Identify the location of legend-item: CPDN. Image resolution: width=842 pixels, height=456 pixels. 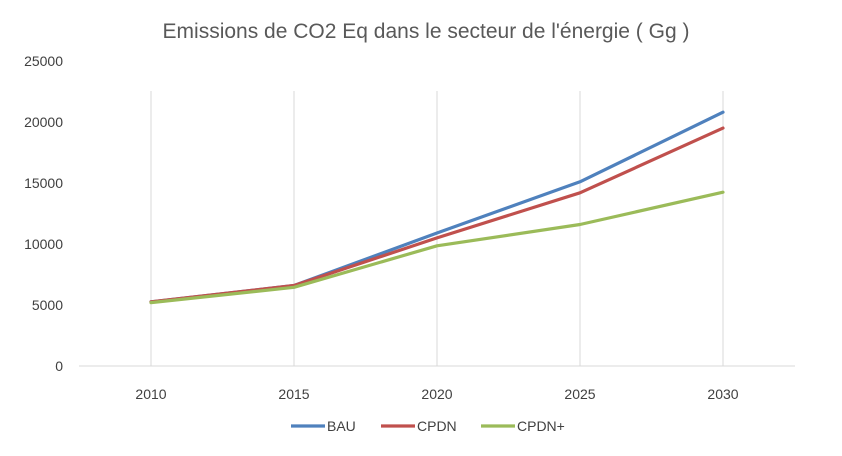
(419, 426).